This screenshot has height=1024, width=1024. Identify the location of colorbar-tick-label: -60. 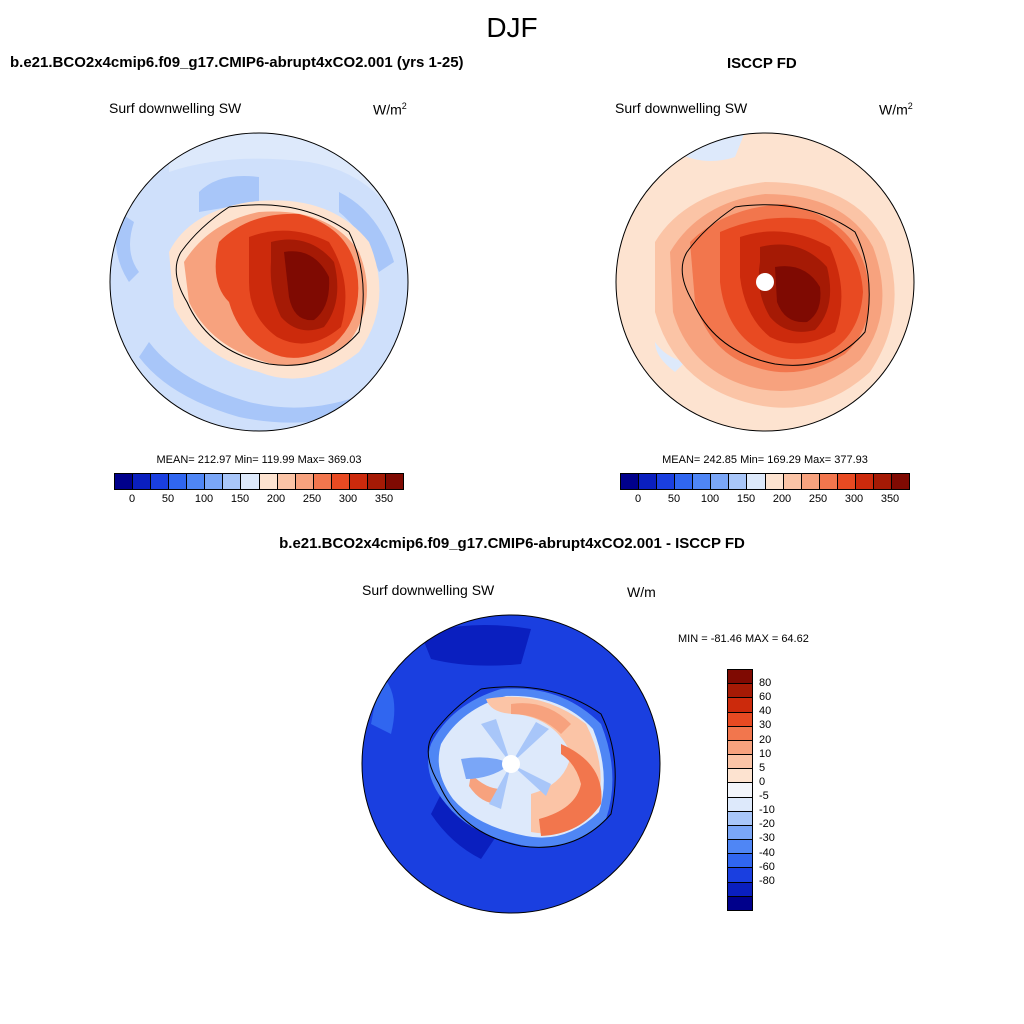
(767, 866).